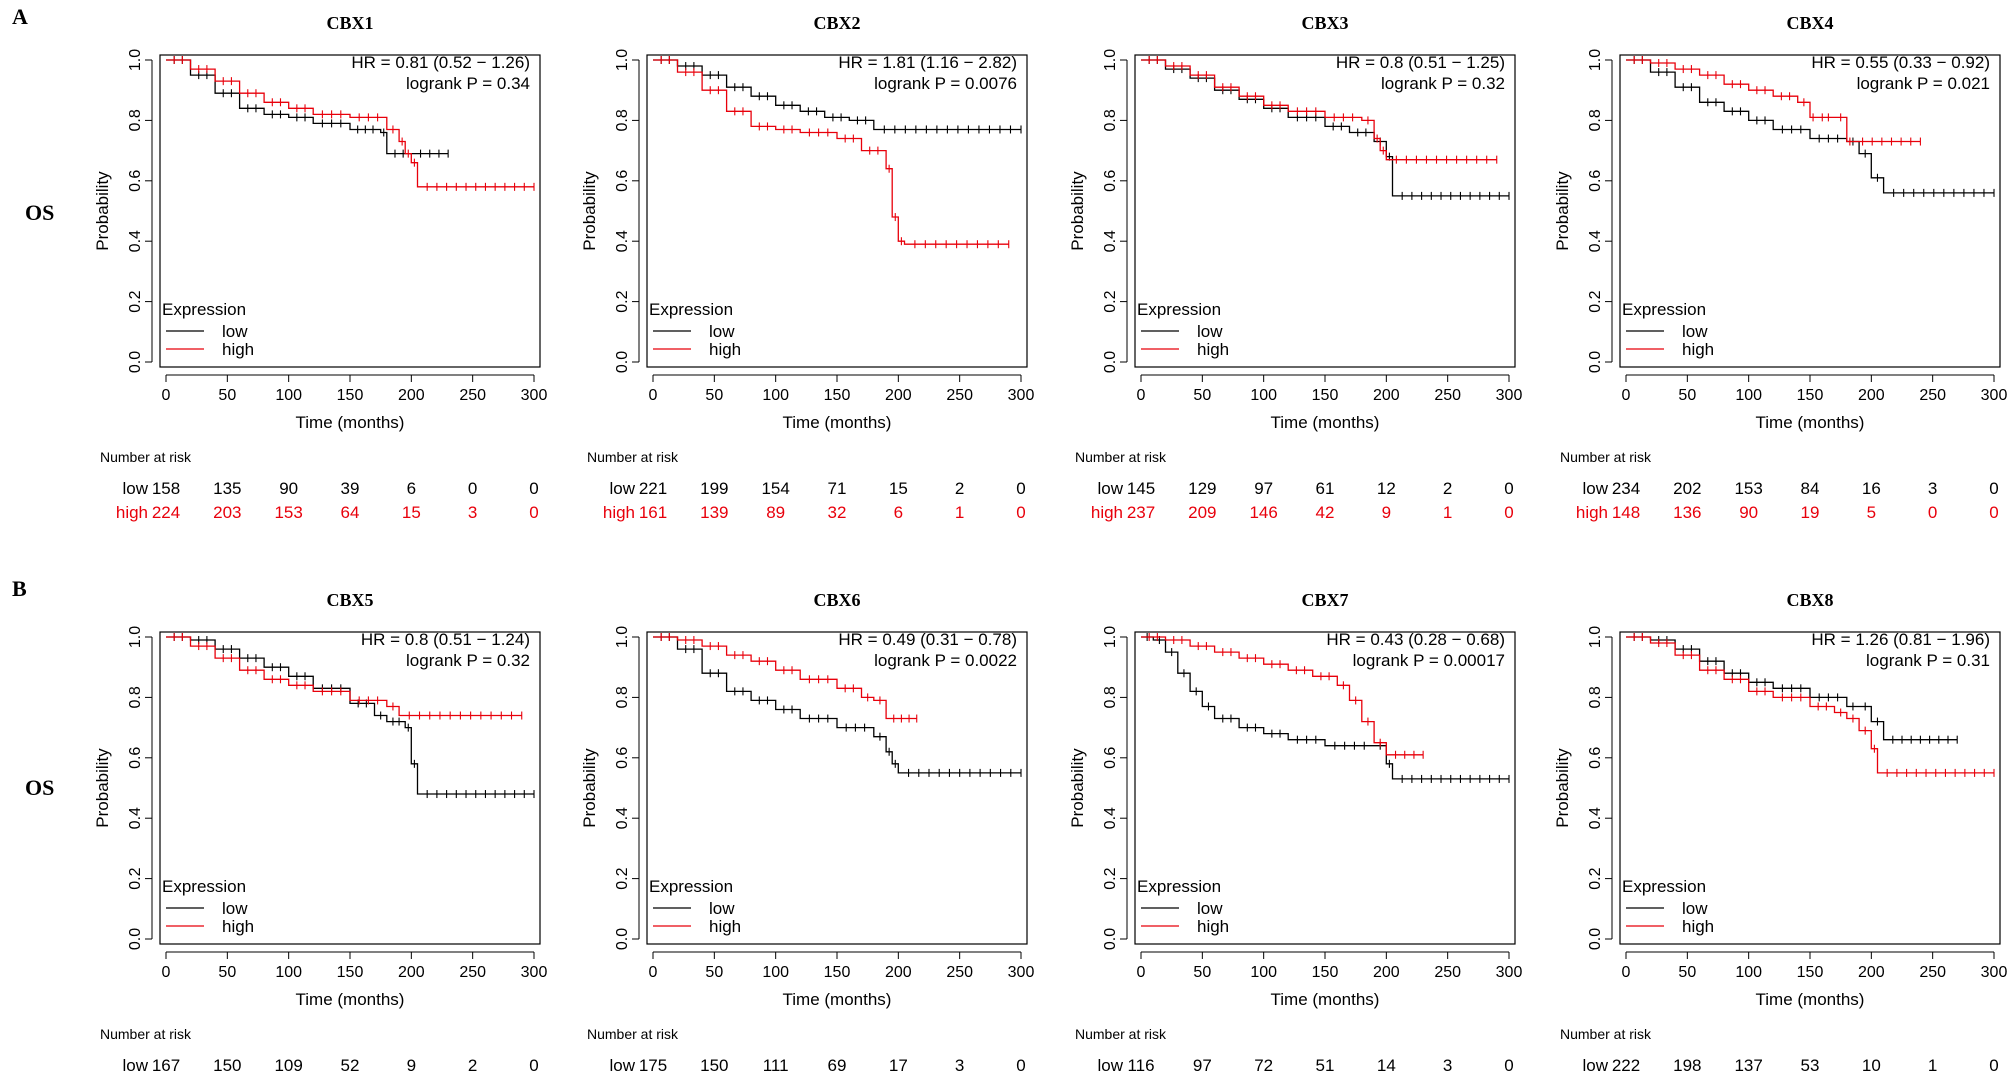 This screenshot has width=2014, height=1081. What do you see at coordinates (1748, 488) in the screenshot?
I see `risk-count-low: 153` at bounding box center [1748, 488].